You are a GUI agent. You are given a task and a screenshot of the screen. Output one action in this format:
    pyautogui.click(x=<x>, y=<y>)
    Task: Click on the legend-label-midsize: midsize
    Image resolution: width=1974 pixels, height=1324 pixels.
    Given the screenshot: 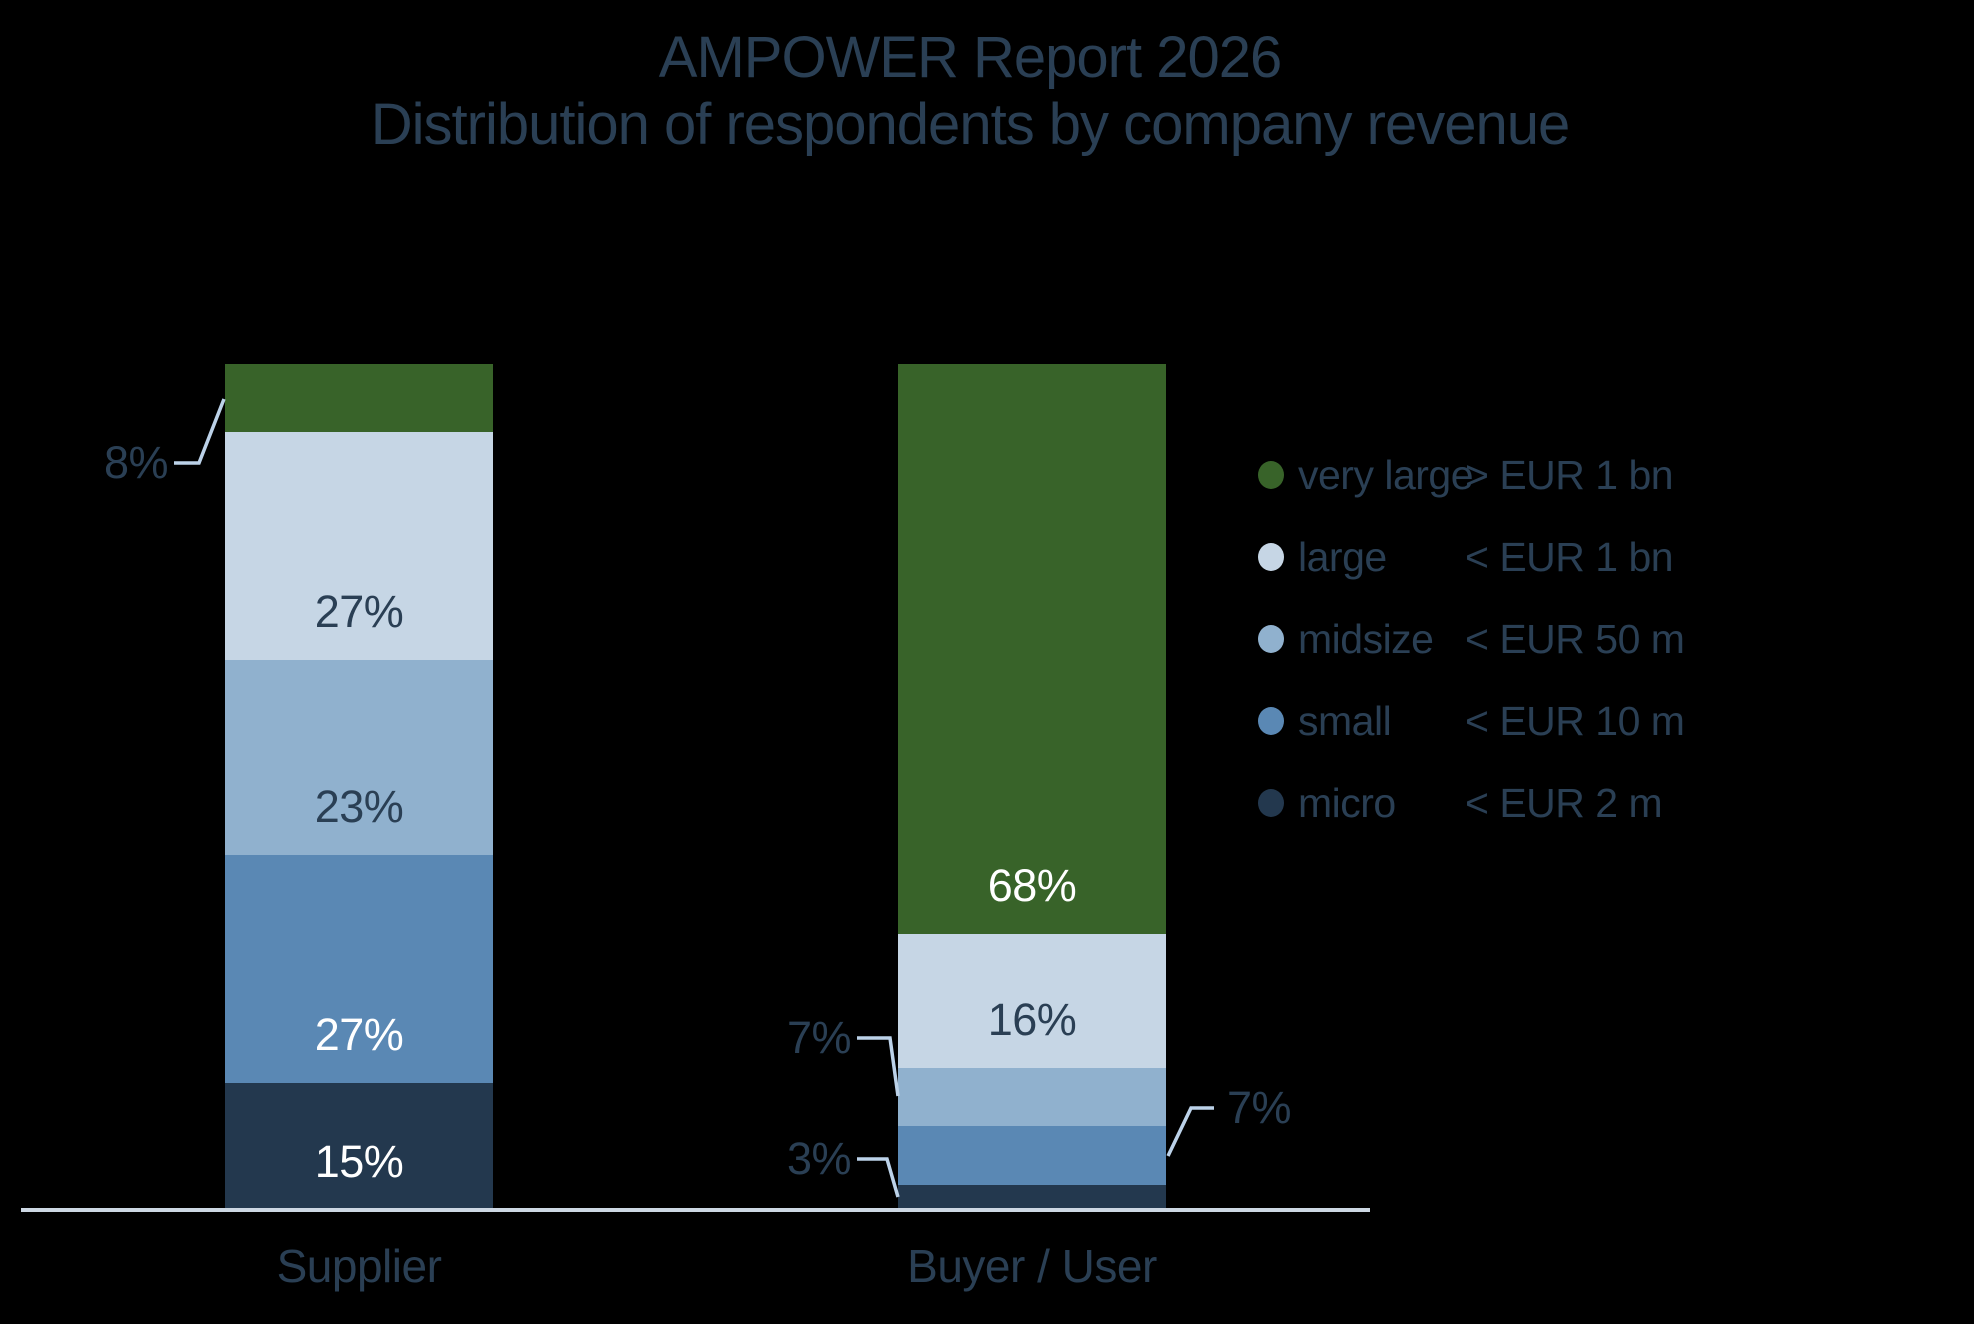 What is the action you would take?
    pyautogui.click(x=1366, y=638)
    